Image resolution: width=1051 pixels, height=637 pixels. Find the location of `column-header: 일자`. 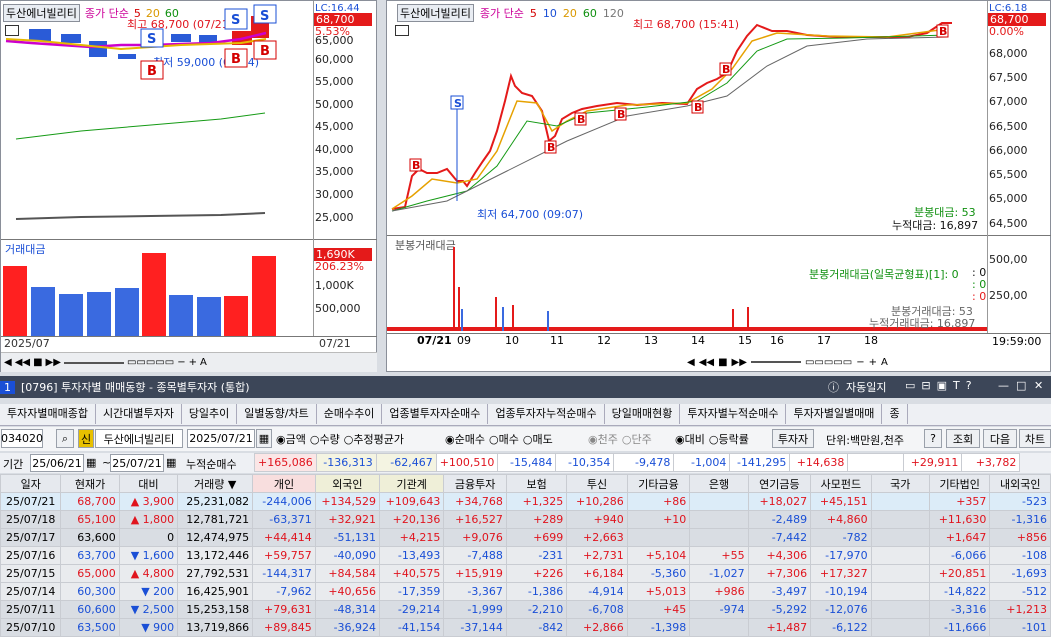

column-header: 일자 is located at coordinates (31, 483).